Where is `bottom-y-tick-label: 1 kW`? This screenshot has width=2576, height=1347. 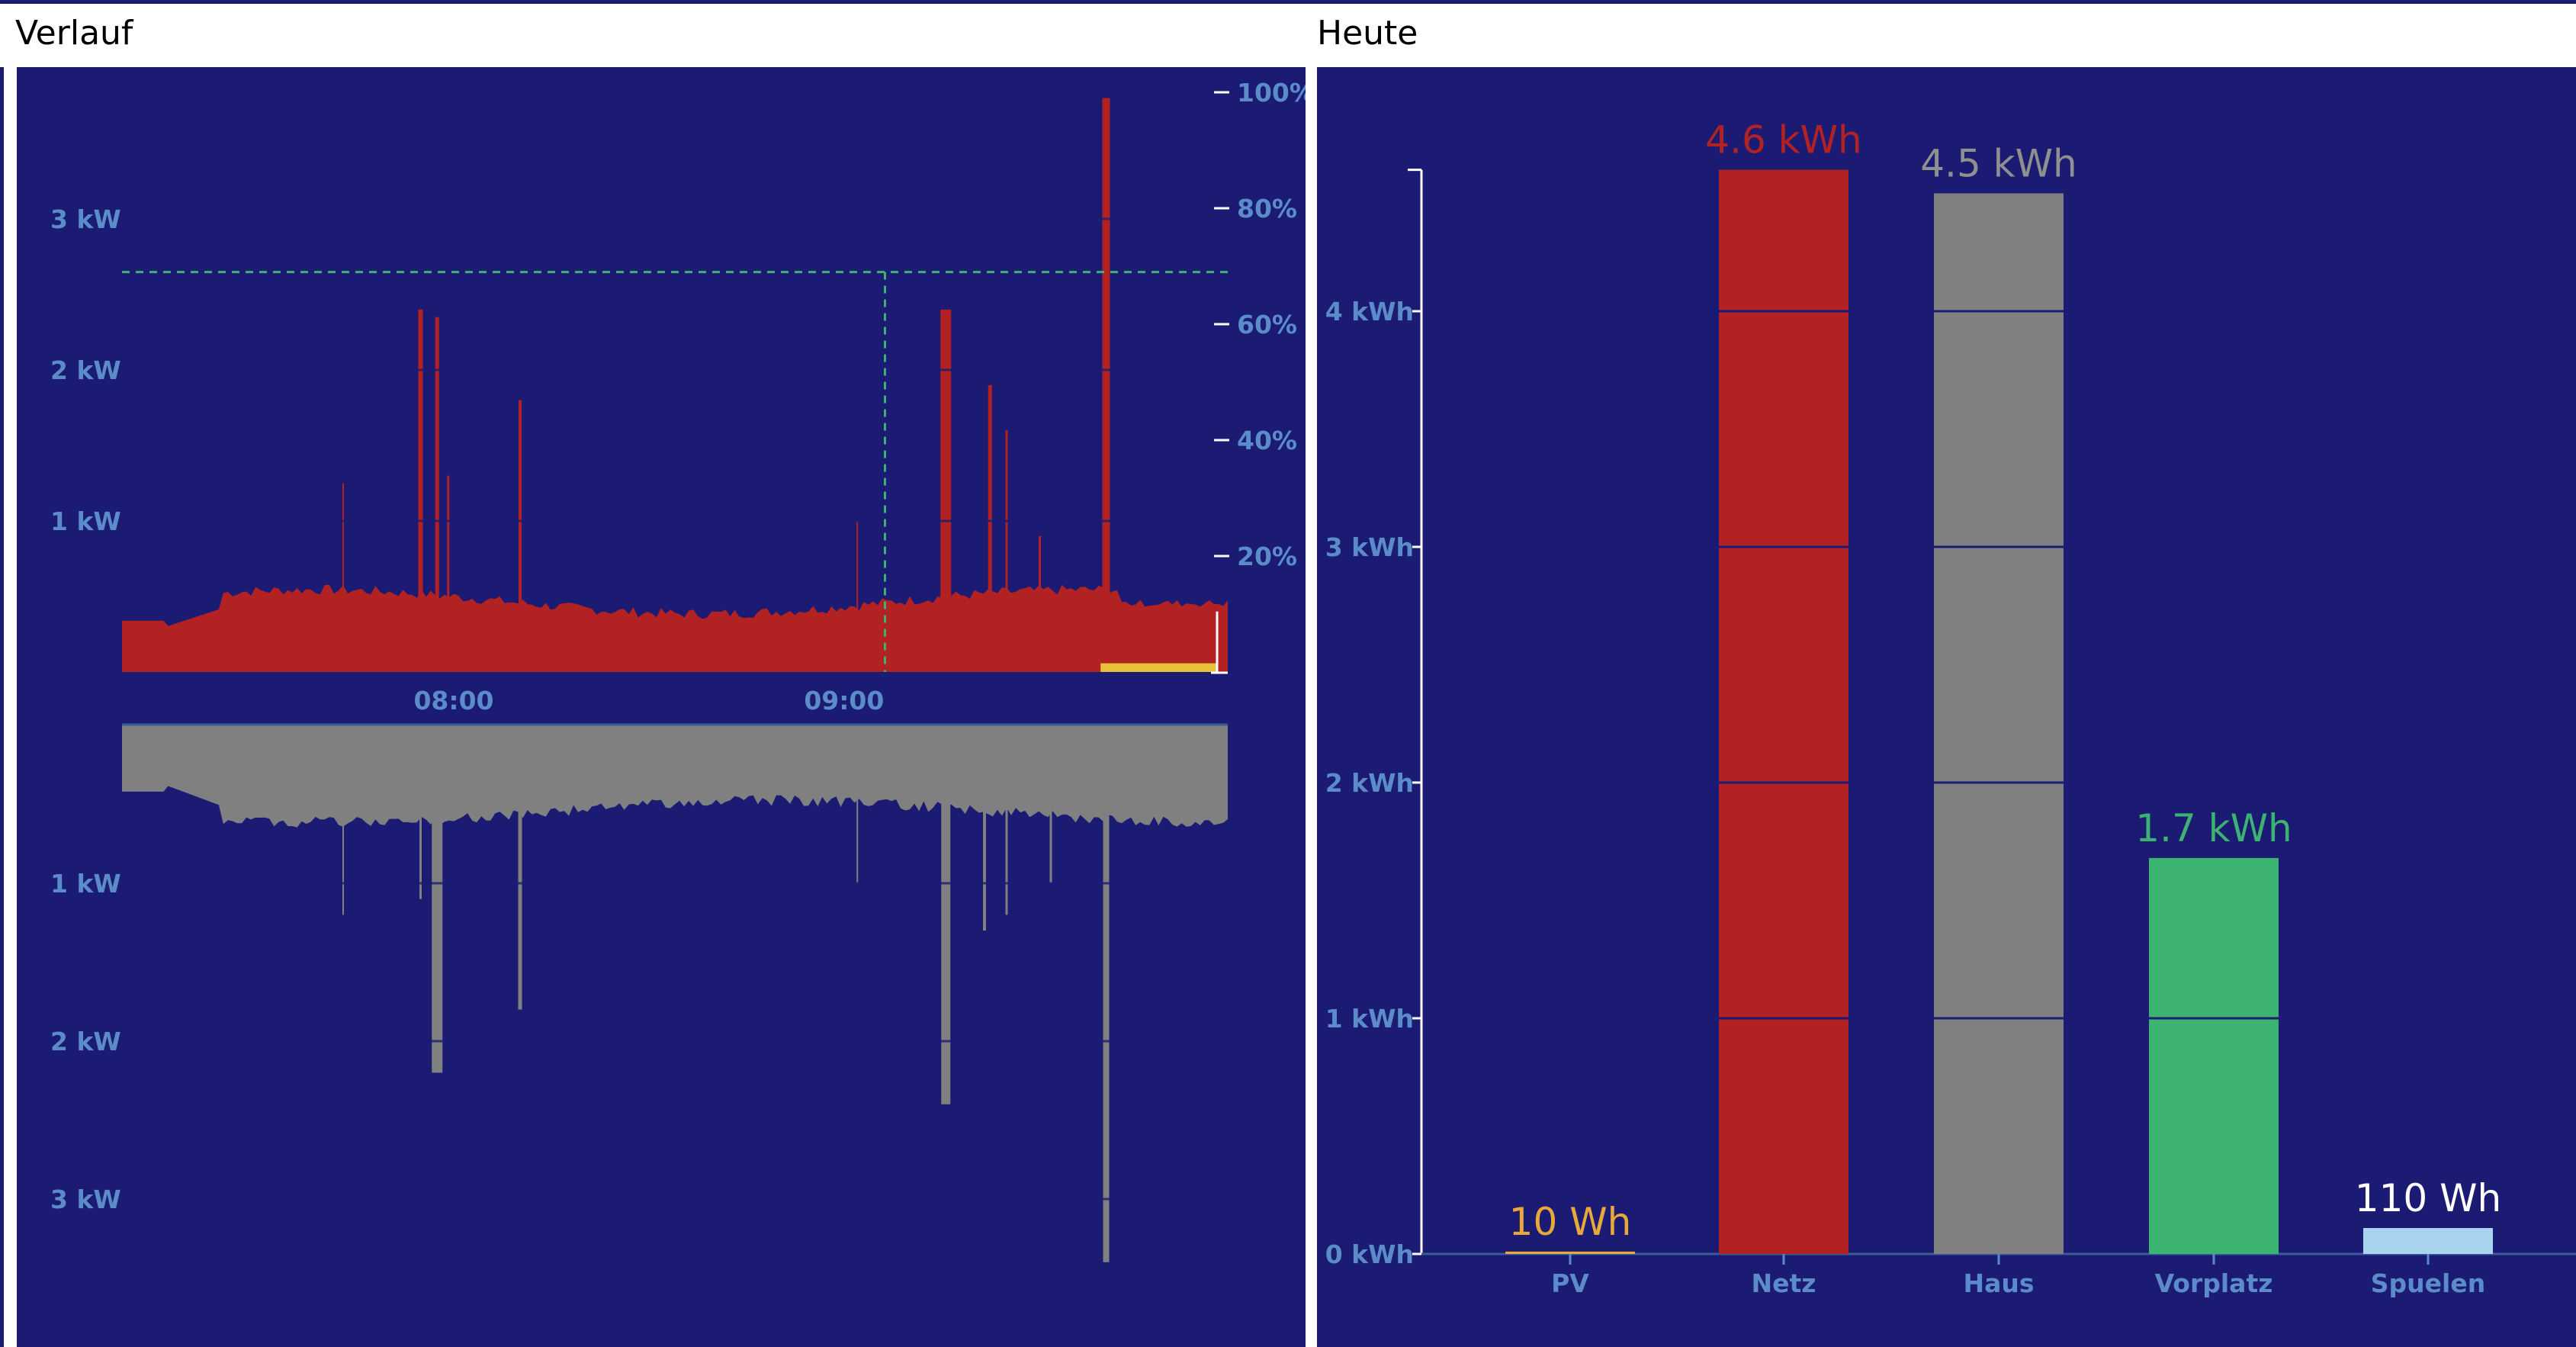 bottom-y-tick-label: 1 kW is located at coordinates (85, 884).